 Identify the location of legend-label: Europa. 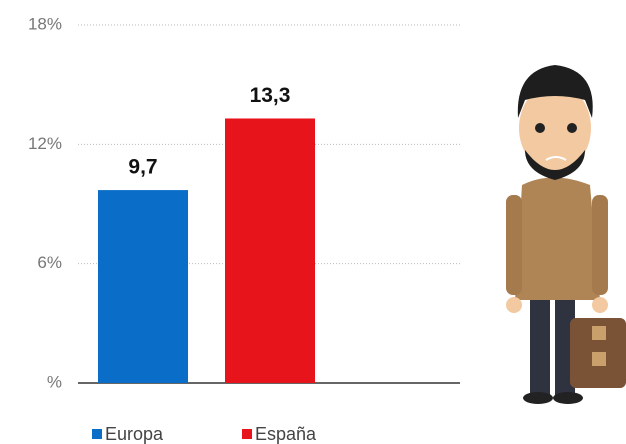
(134, 434).